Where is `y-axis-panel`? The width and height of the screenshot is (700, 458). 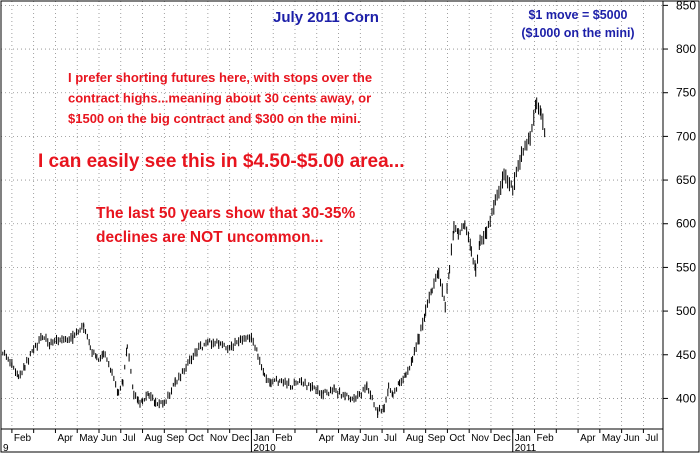
y-axis-panel is located at coordinates (681, 226).